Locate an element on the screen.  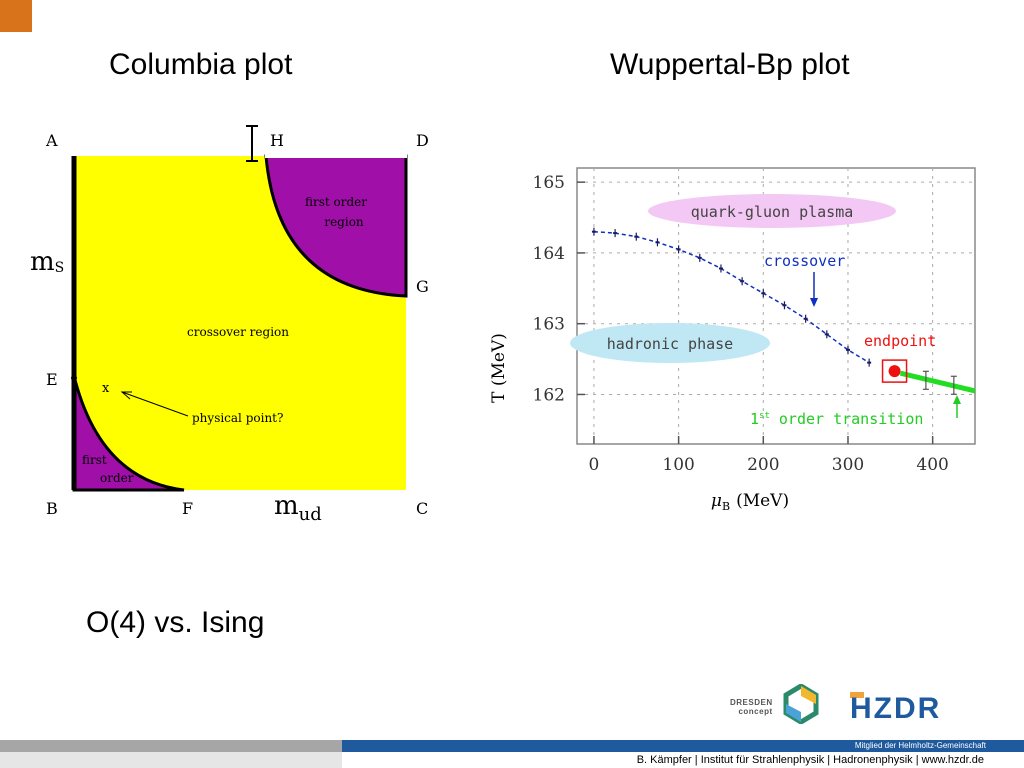
x-tick-label: 0 is located at coordinates (594, 465).